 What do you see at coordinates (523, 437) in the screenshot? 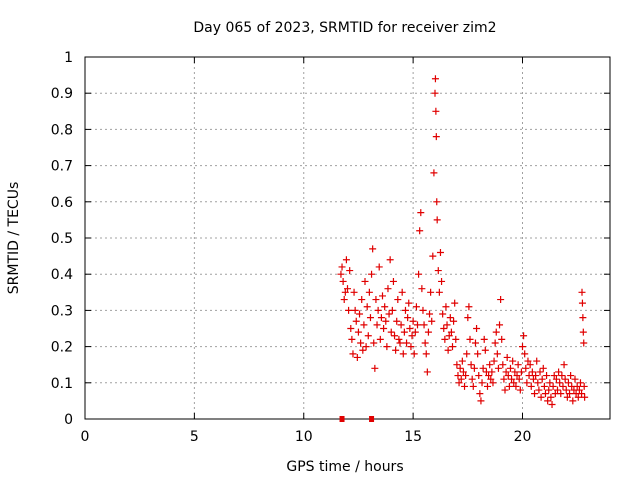
I see `x-tick-label: 20` at bounding box center [523, 437].